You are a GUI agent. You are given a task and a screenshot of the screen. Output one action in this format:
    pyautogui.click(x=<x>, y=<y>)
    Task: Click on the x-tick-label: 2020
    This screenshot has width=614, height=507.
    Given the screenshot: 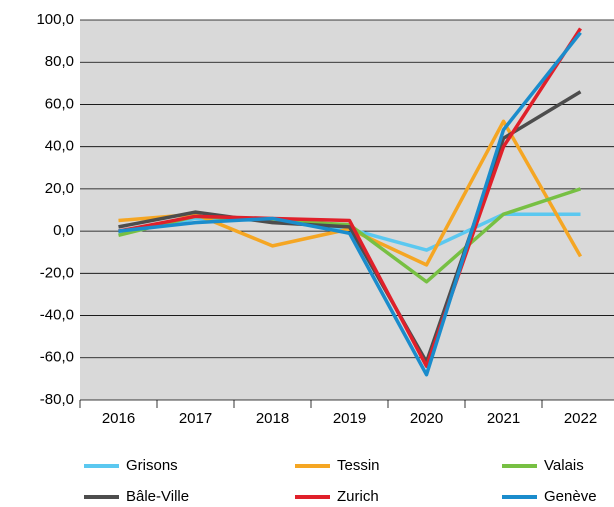 What is the action you would take?
    pyautogui.click(x=426, y=418)
    